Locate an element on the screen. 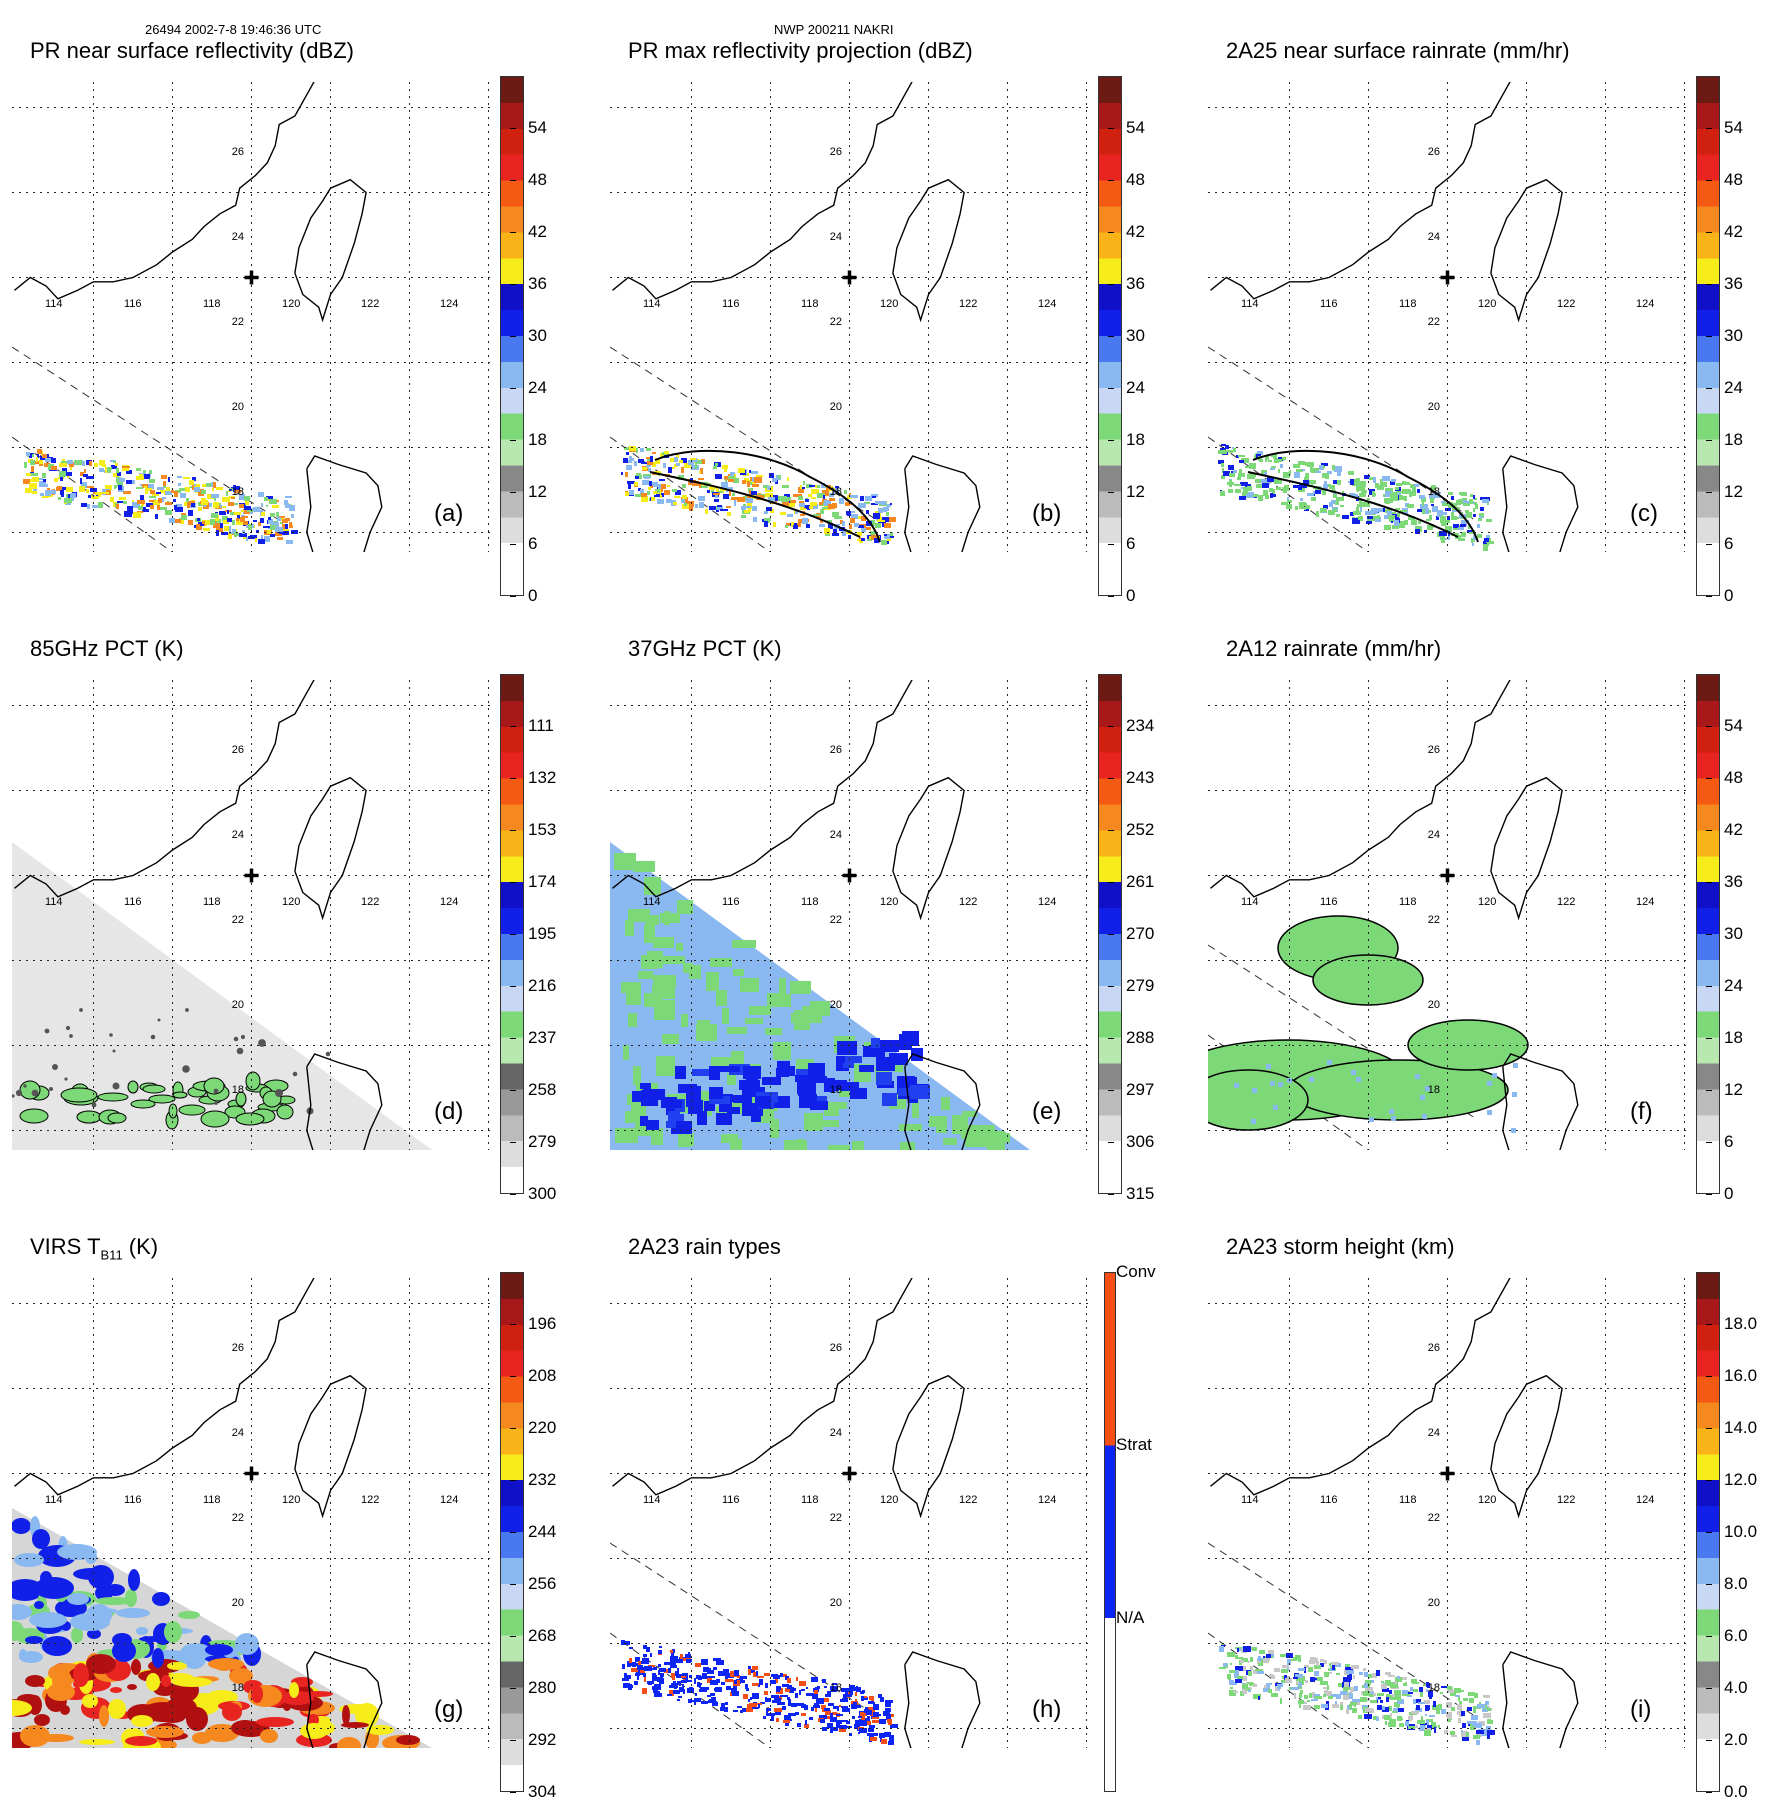 This screenshot has width=1771, height=1802. colorbar-tick-label: 315 is located at coordinates (1140, 1193).